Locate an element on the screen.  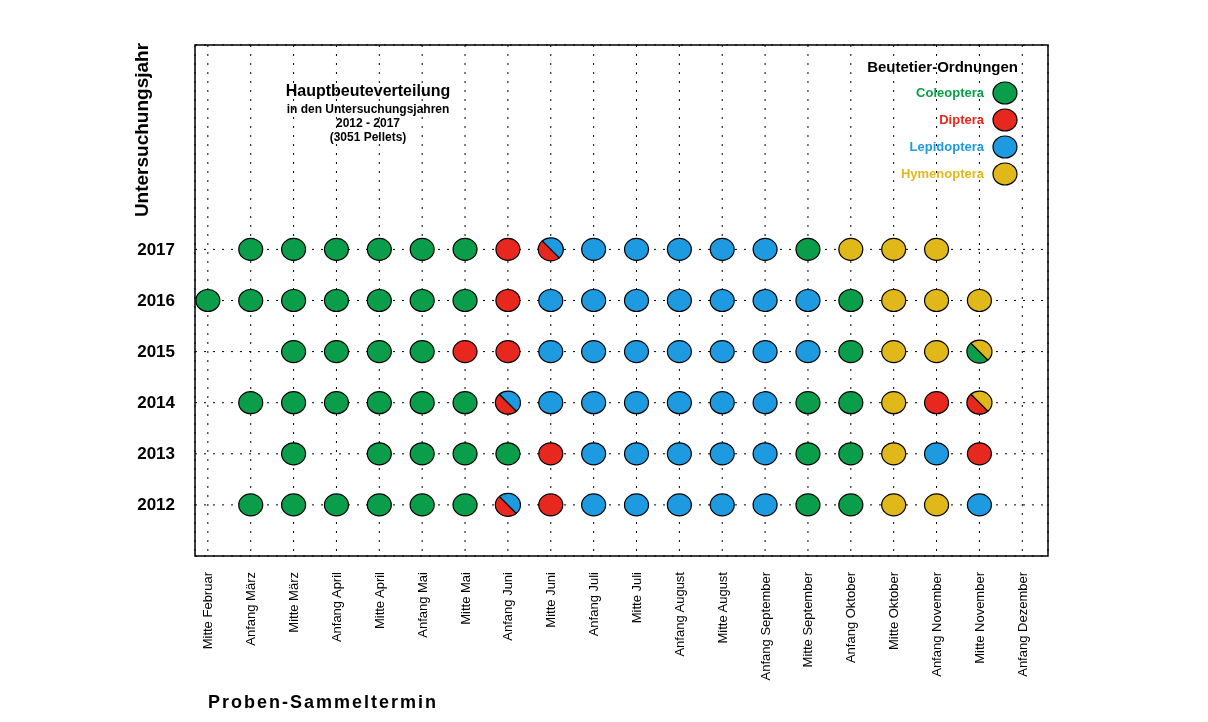
x-tick-label: Anfang April is located at coordinates (336, 607).